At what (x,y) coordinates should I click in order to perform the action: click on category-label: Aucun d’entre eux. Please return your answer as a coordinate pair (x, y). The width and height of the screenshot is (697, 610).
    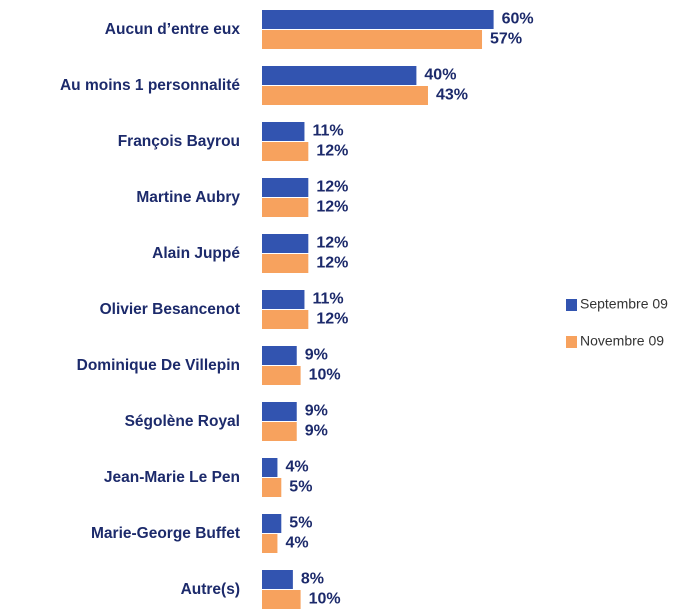
    Looking at the image, I should click on (173, 29).